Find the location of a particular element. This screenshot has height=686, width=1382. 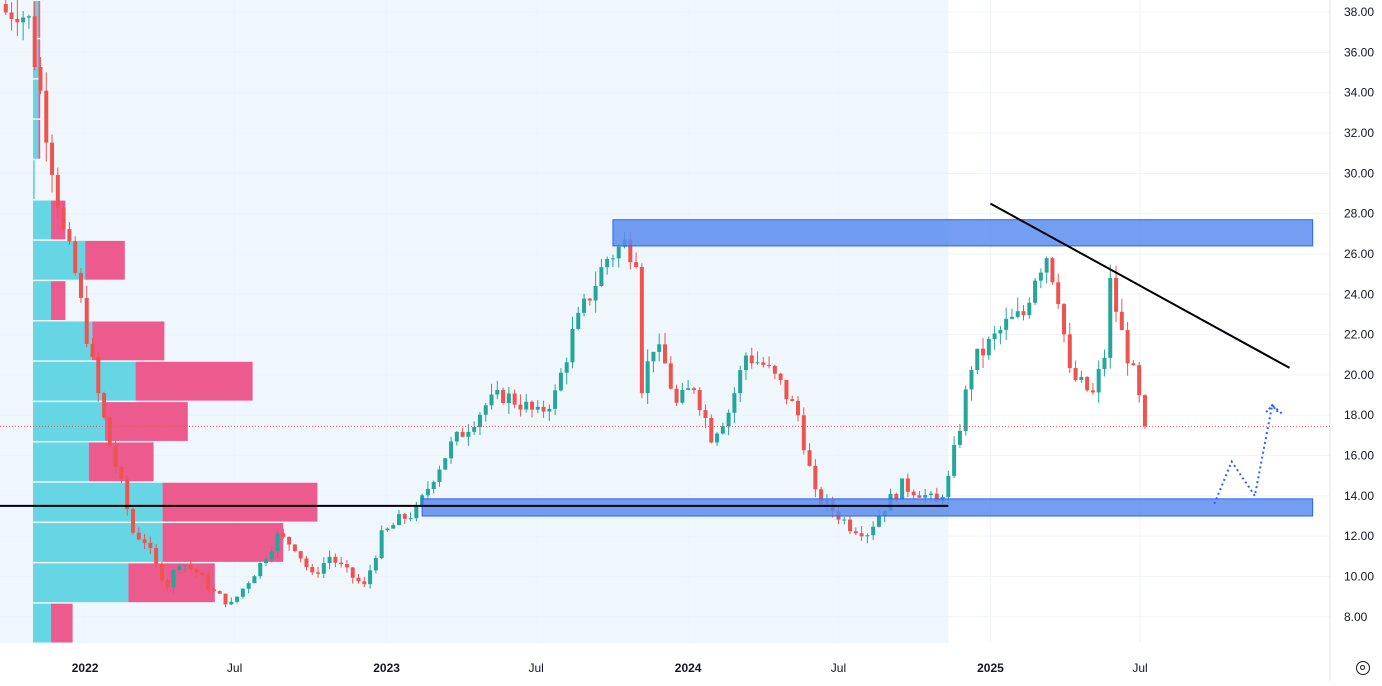

x-tick-label: 2022 is located at coordinates (85, 668).